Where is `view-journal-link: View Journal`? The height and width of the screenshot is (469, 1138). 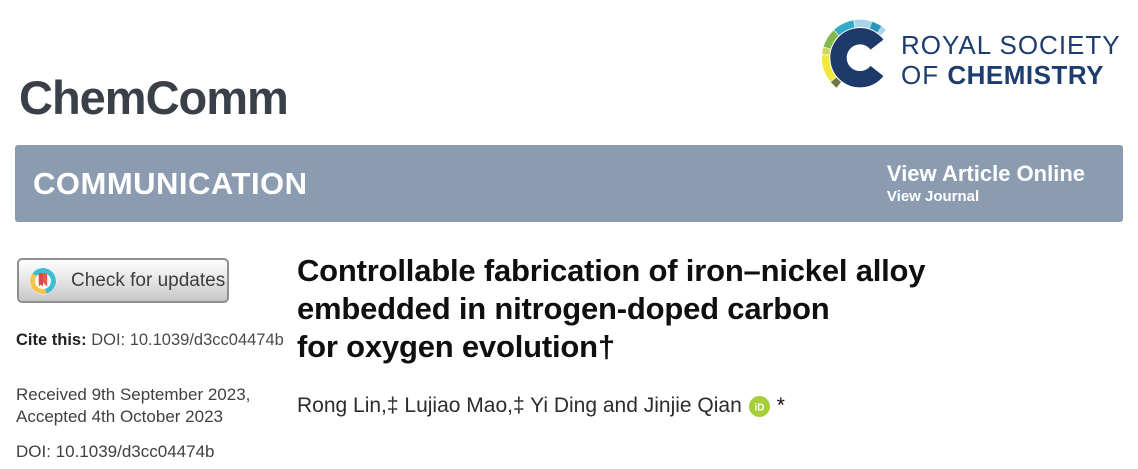 view-journal-link: View Journal is located at coordinates (933, 196).